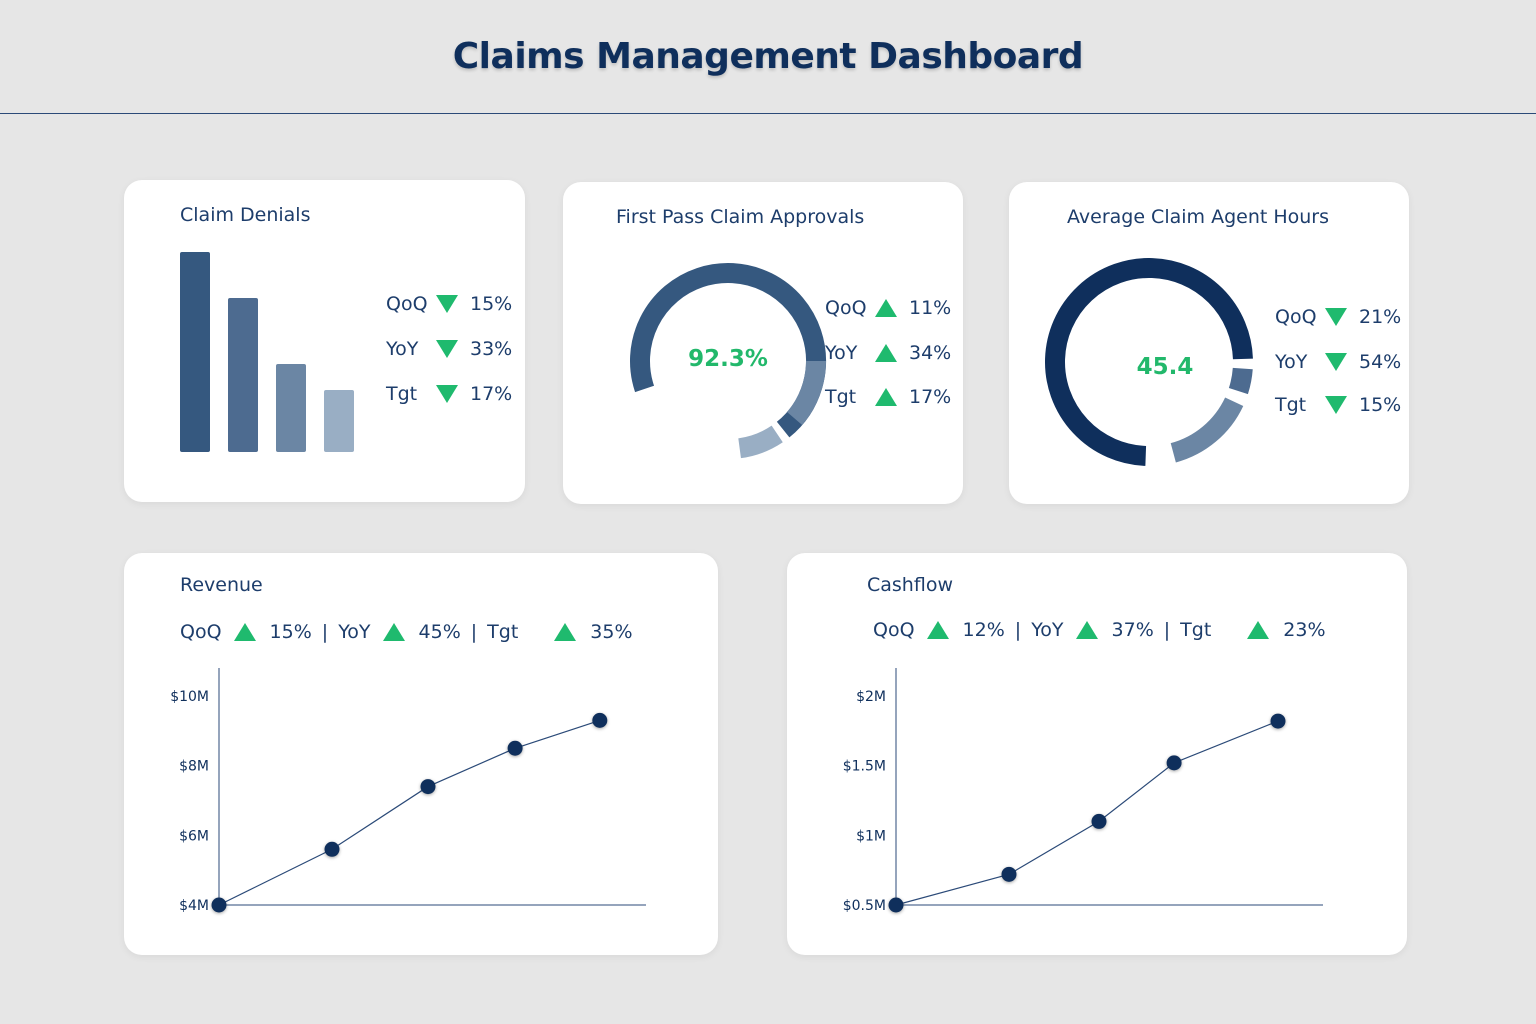 The width and height of the screenshot is (1536, 1024). I want to click on metric-value: 54%, so click(1380, 362).